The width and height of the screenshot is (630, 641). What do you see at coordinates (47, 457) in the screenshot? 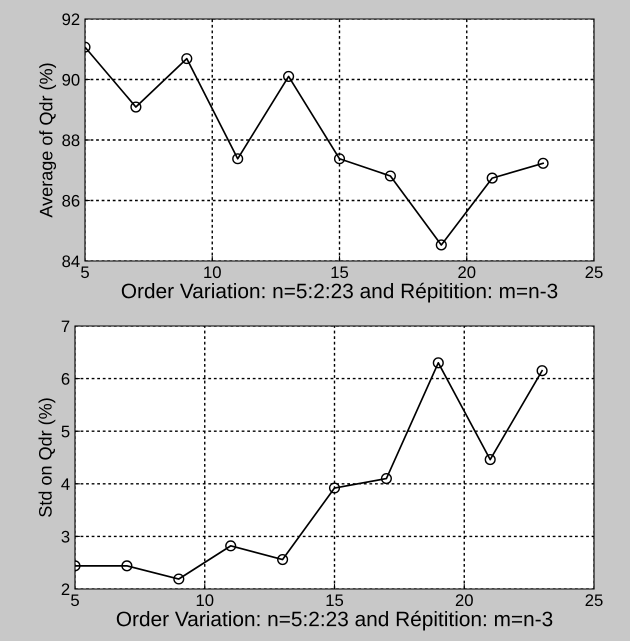
I see `y-axis-title: Std on Qdr (%)` at bounding box center [47, 457].